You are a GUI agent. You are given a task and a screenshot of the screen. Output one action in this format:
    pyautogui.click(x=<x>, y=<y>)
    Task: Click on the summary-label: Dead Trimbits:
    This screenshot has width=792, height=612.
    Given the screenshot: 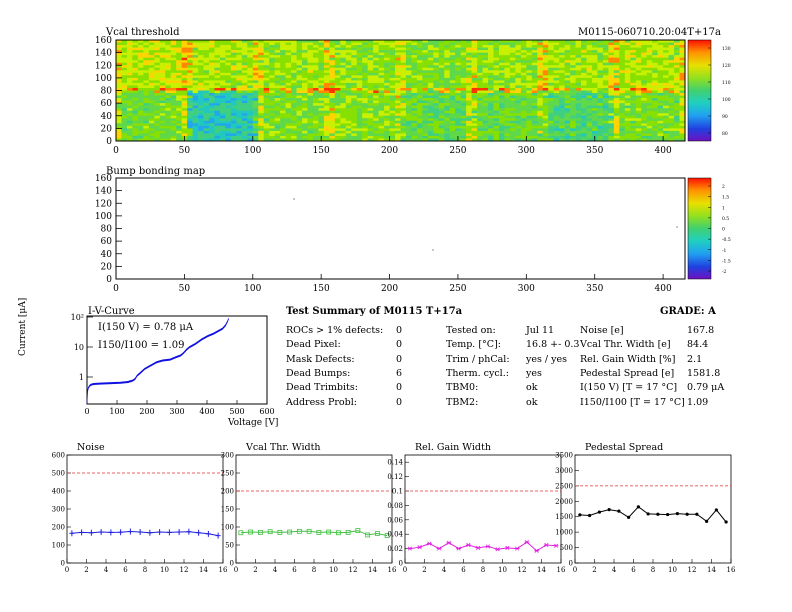 What is the action you would take?
    pyautogui.click(x=322, y=388)
    